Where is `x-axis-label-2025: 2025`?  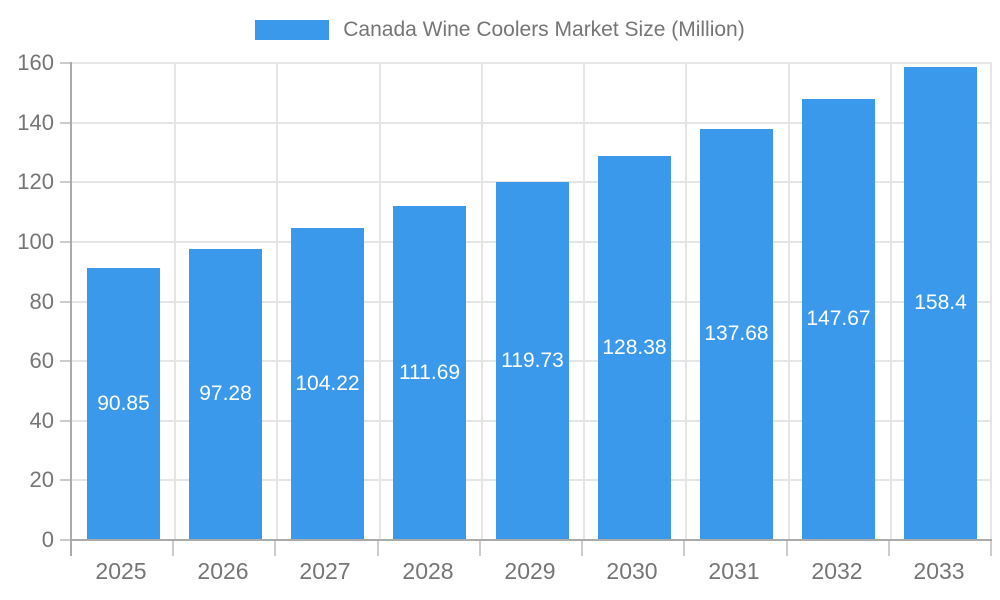 x-axis-label-2025: 2025 is located at coordinates (121, 571).